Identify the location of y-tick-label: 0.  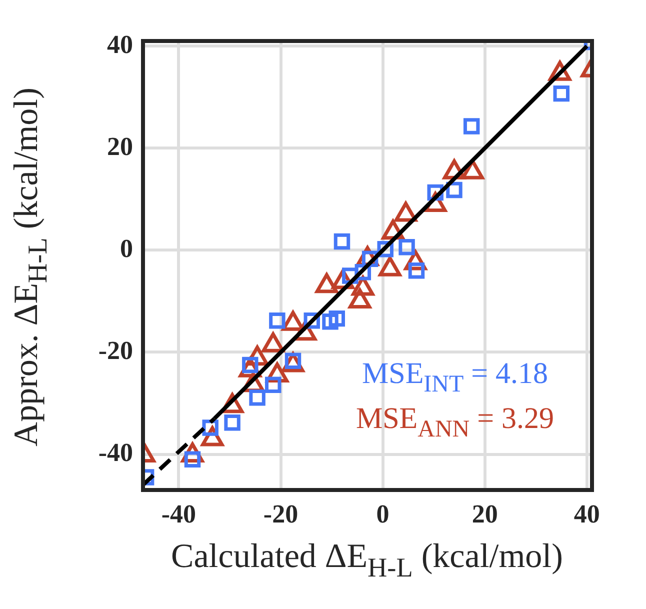
(126, 248).